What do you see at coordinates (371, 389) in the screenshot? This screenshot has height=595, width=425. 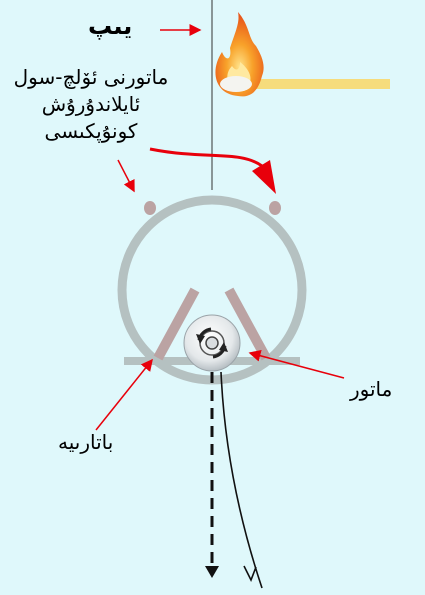 I see `label-motor: ماتور` at bounding box center [371, 389].